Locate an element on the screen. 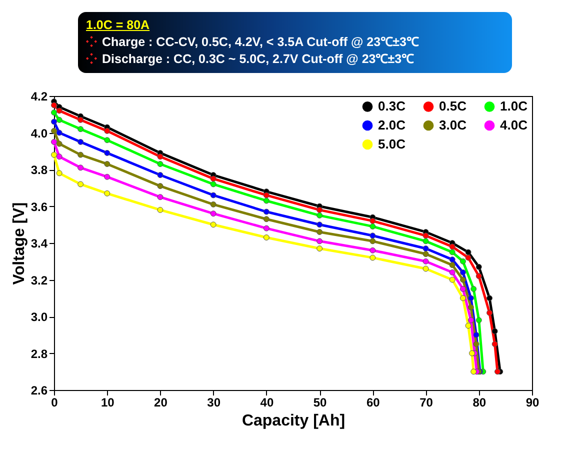 The image size is (576, 452). legend-label: 0.3C is located at coordinates (392, 106).